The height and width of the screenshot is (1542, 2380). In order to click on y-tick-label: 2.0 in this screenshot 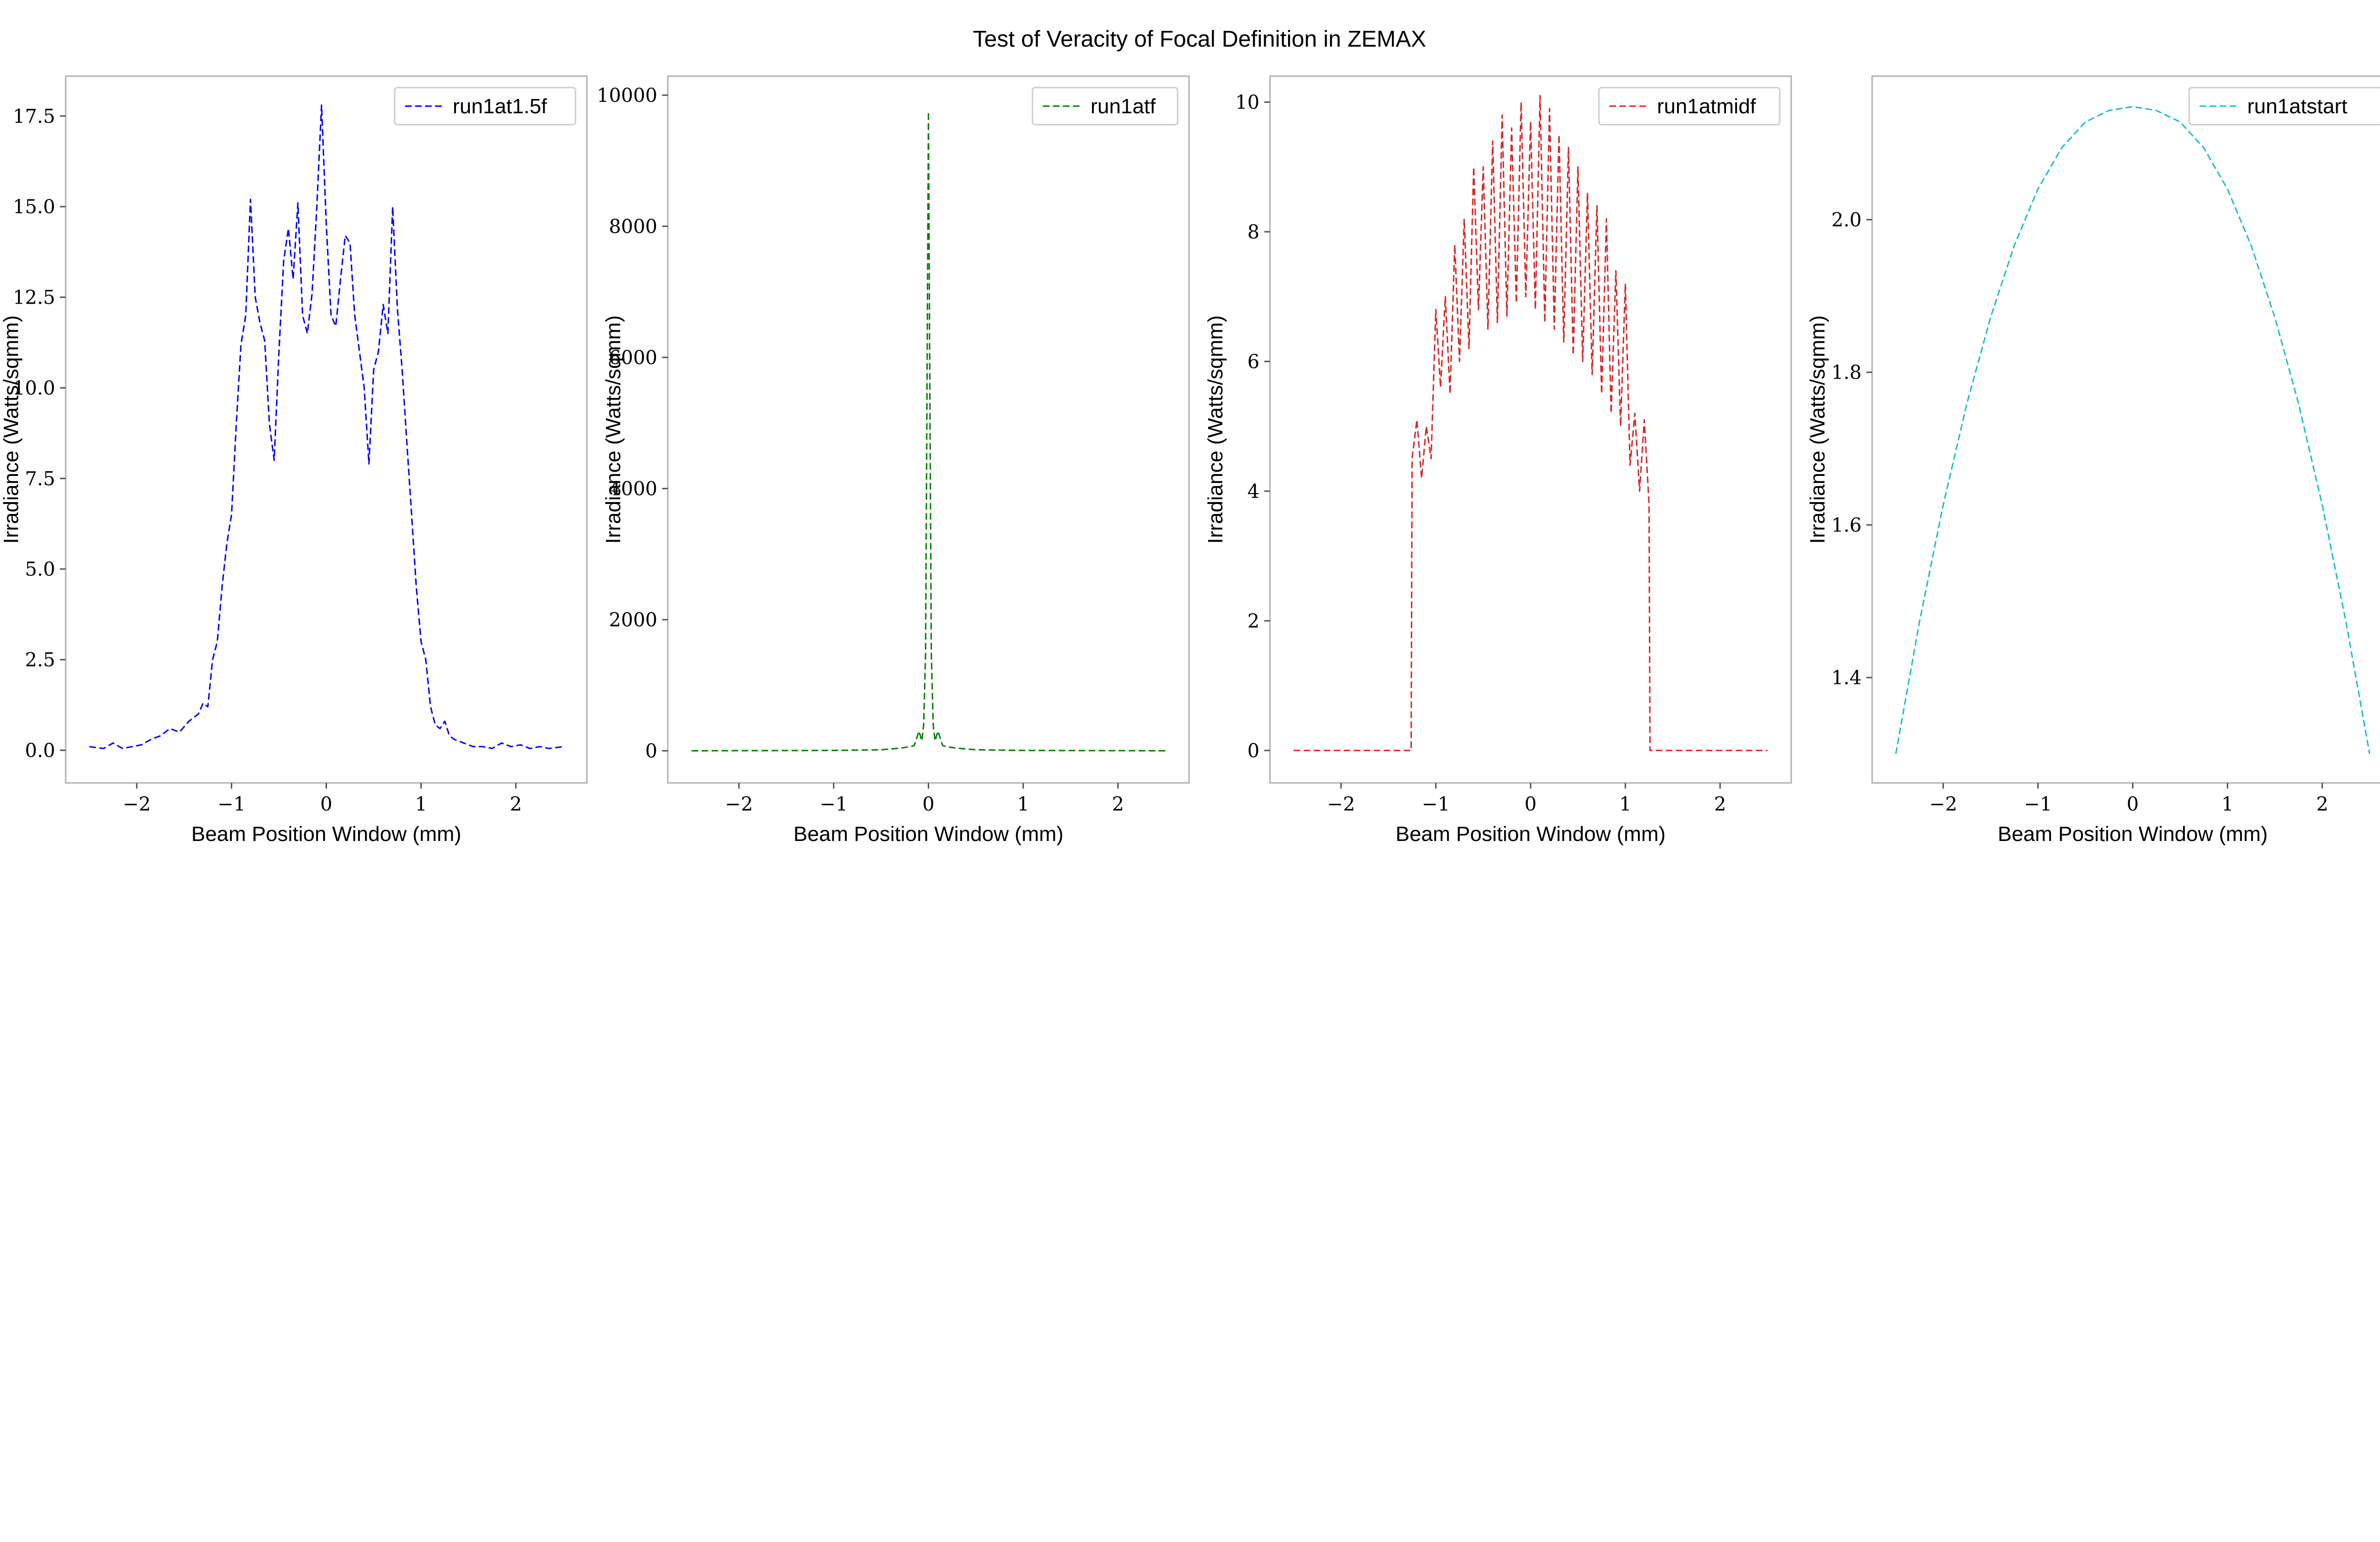, I will do `click(1846, 220)`.